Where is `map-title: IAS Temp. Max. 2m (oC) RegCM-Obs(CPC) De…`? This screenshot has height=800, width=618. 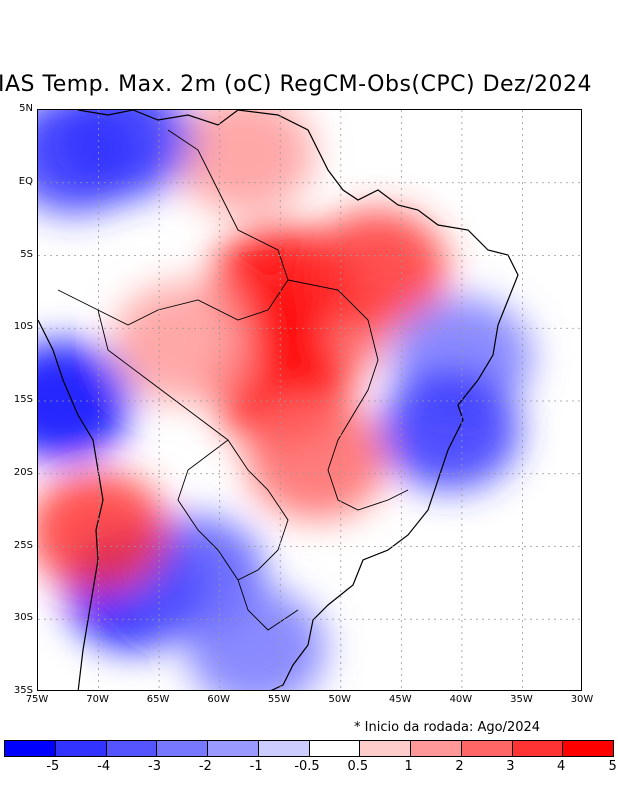
map-title: IAS Temp. Max. 2m (oC) RegCM-Obs(CPC) De… is located at coordinates (296, 84).